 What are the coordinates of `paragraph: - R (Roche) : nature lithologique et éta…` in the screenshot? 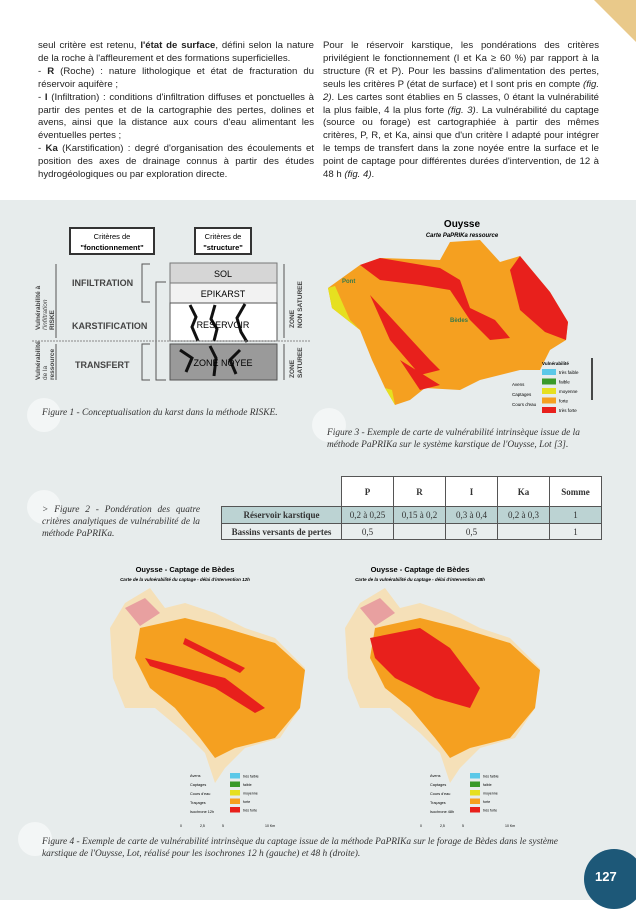 It's located at (176, 77).